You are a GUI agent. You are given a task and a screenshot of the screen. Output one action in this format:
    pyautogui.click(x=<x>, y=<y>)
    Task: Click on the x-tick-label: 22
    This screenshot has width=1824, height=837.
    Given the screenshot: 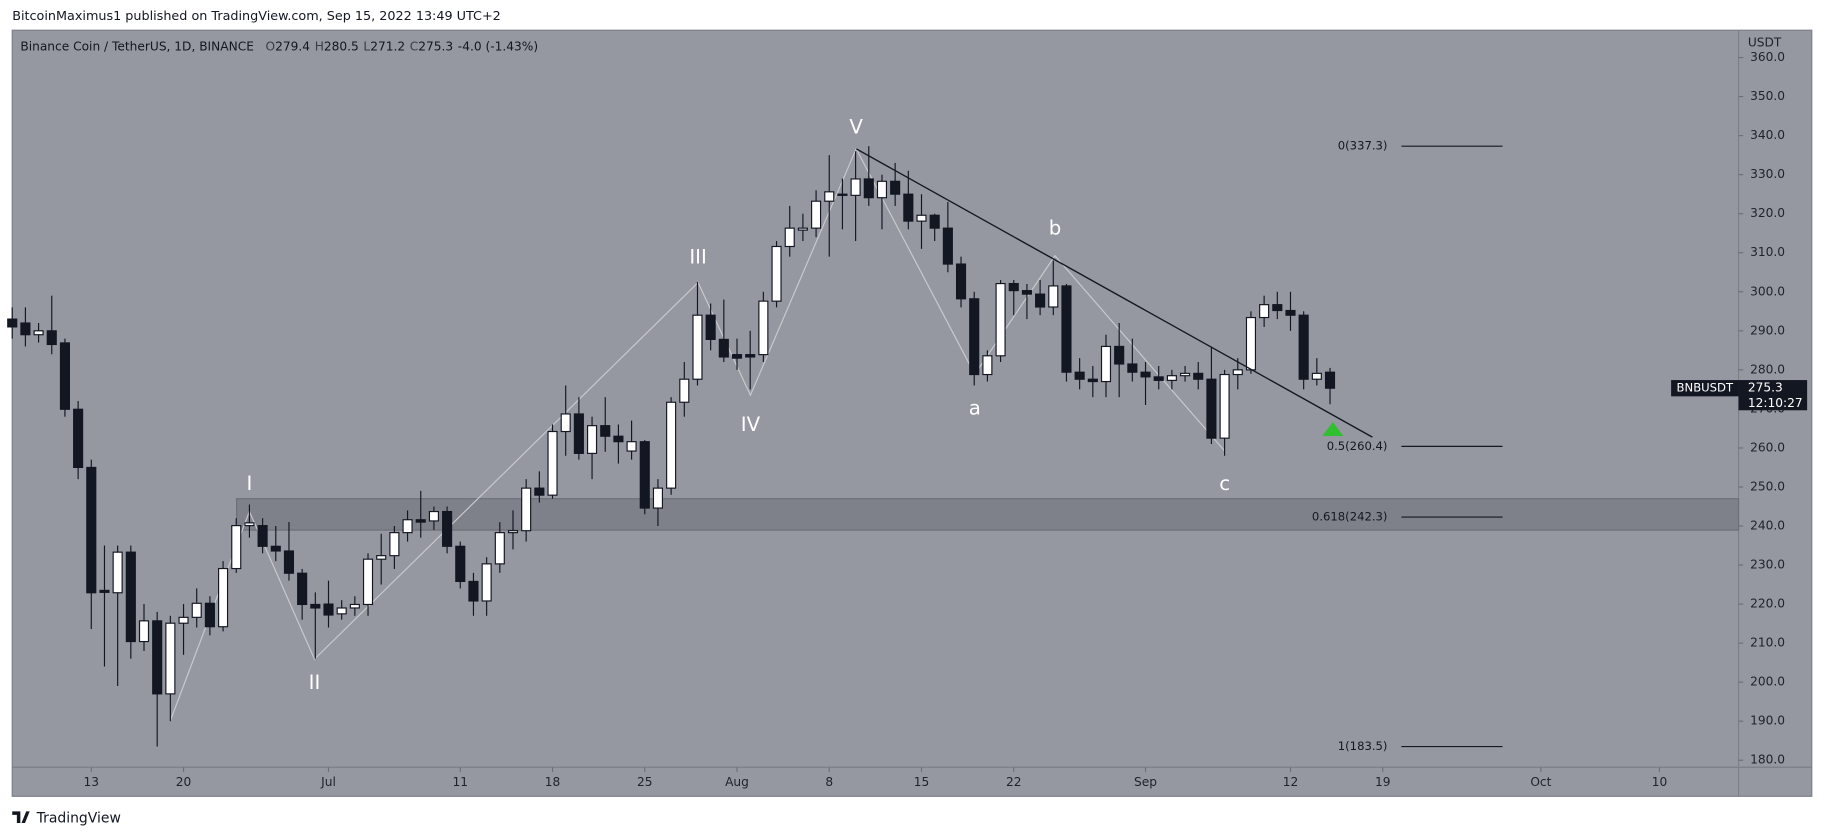 What is the action you would take?
    pyautogui.click(x=1014, y=782)
    